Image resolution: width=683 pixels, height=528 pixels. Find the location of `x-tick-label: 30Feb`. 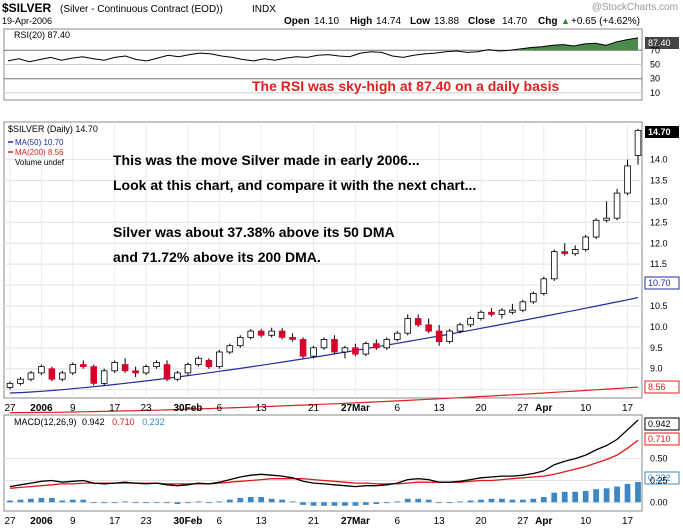

x-tick-label: 30Feb is located at coordinates (187, 408).